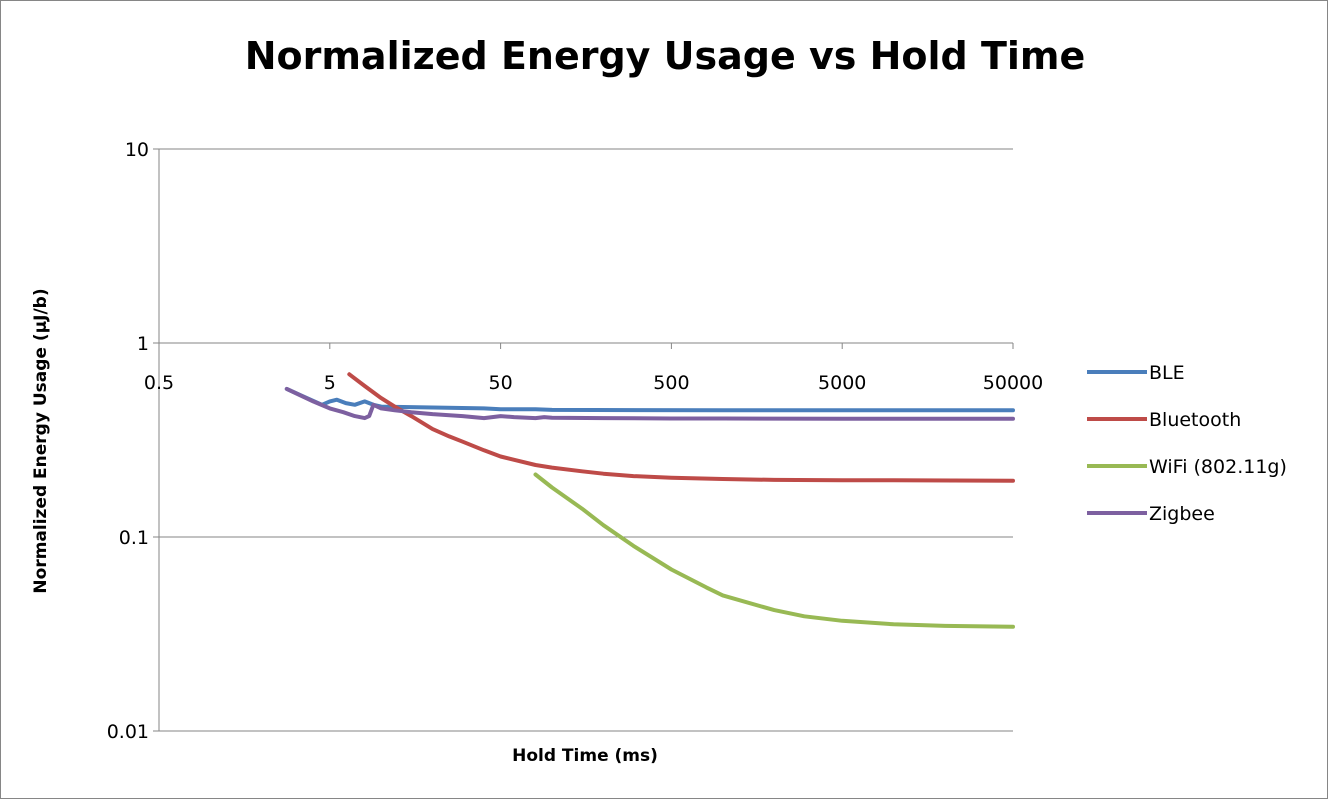  What do you see at coordinates (133, 441) in the screenshot?
I see `y-axis-ticks: 0.01 0.1 1 10` at bounding box center [133, 441].